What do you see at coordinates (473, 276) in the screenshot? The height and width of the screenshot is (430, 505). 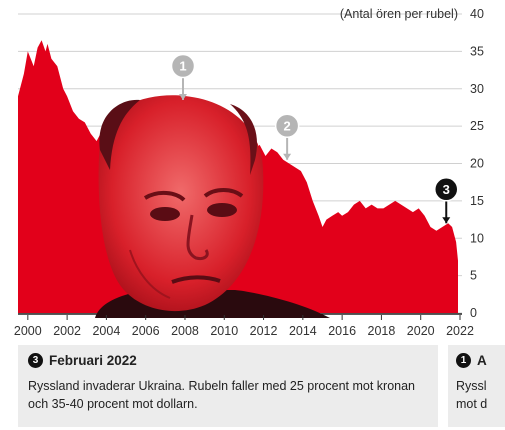 I see `y-tick-label: 5` at bounding box center [473, 276].